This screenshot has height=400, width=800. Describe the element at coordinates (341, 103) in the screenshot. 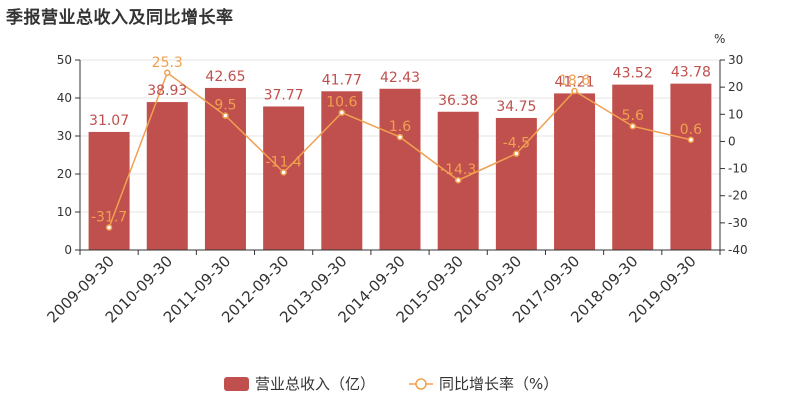

I see `growth-value-label: 10.6` at that location.